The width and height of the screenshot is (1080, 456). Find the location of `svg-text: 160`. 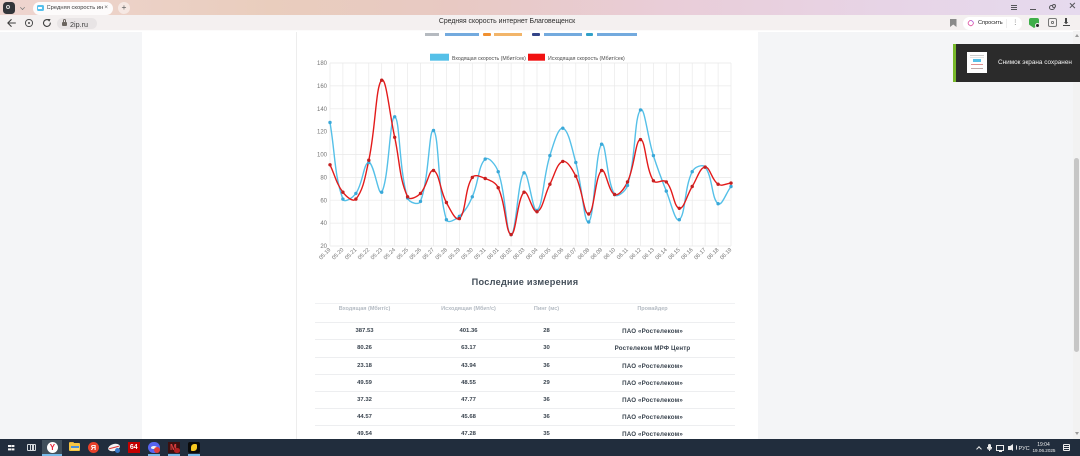

svg-text: 160 is located at coordinates (322, 87).